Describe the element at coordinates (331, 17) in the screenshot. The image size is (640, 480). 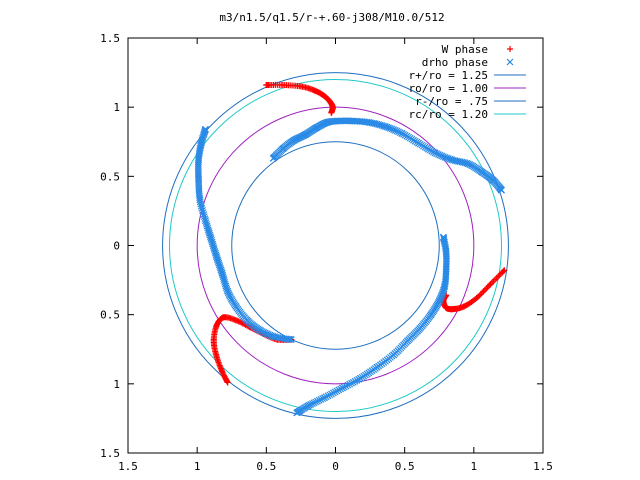
I see `chart-title: m3/n1.5/q1.5/r-+.60-j308/M10.0/512` at that location.